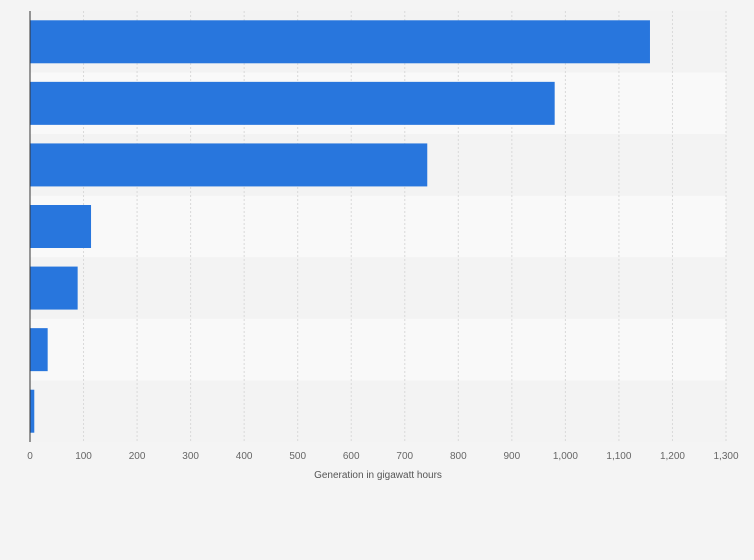  I want to click on x-tick-label: 600, so click(351, 456).